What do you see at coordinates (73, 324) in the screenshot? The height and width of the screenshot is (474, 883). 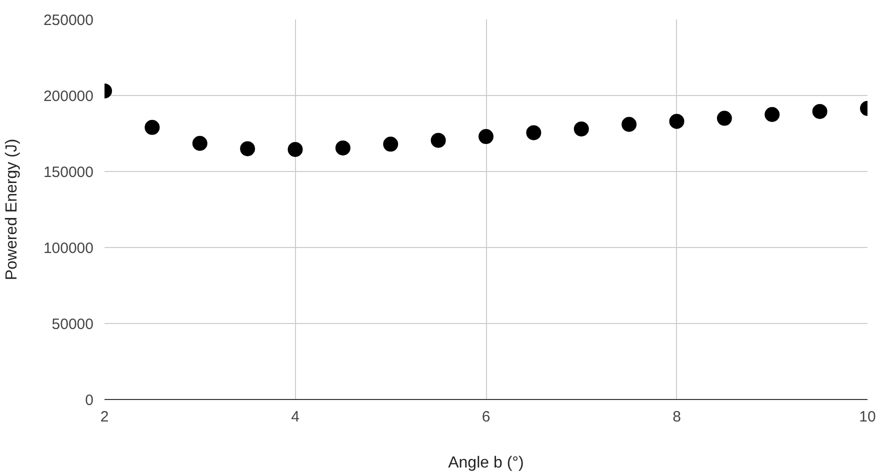 I see `y-tick-label: 50000` at bounding box center [73, 324].